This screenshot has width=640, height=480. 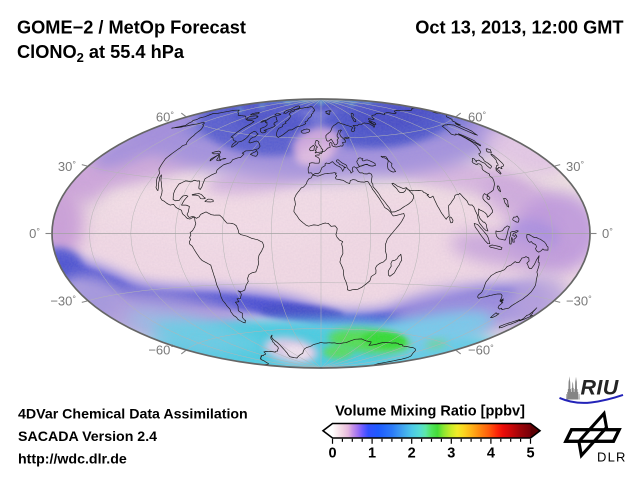 What do you see at coordinates (491, 454) in the screenshot?
I see `svg-text: 4` at bounding box center [491, 454].